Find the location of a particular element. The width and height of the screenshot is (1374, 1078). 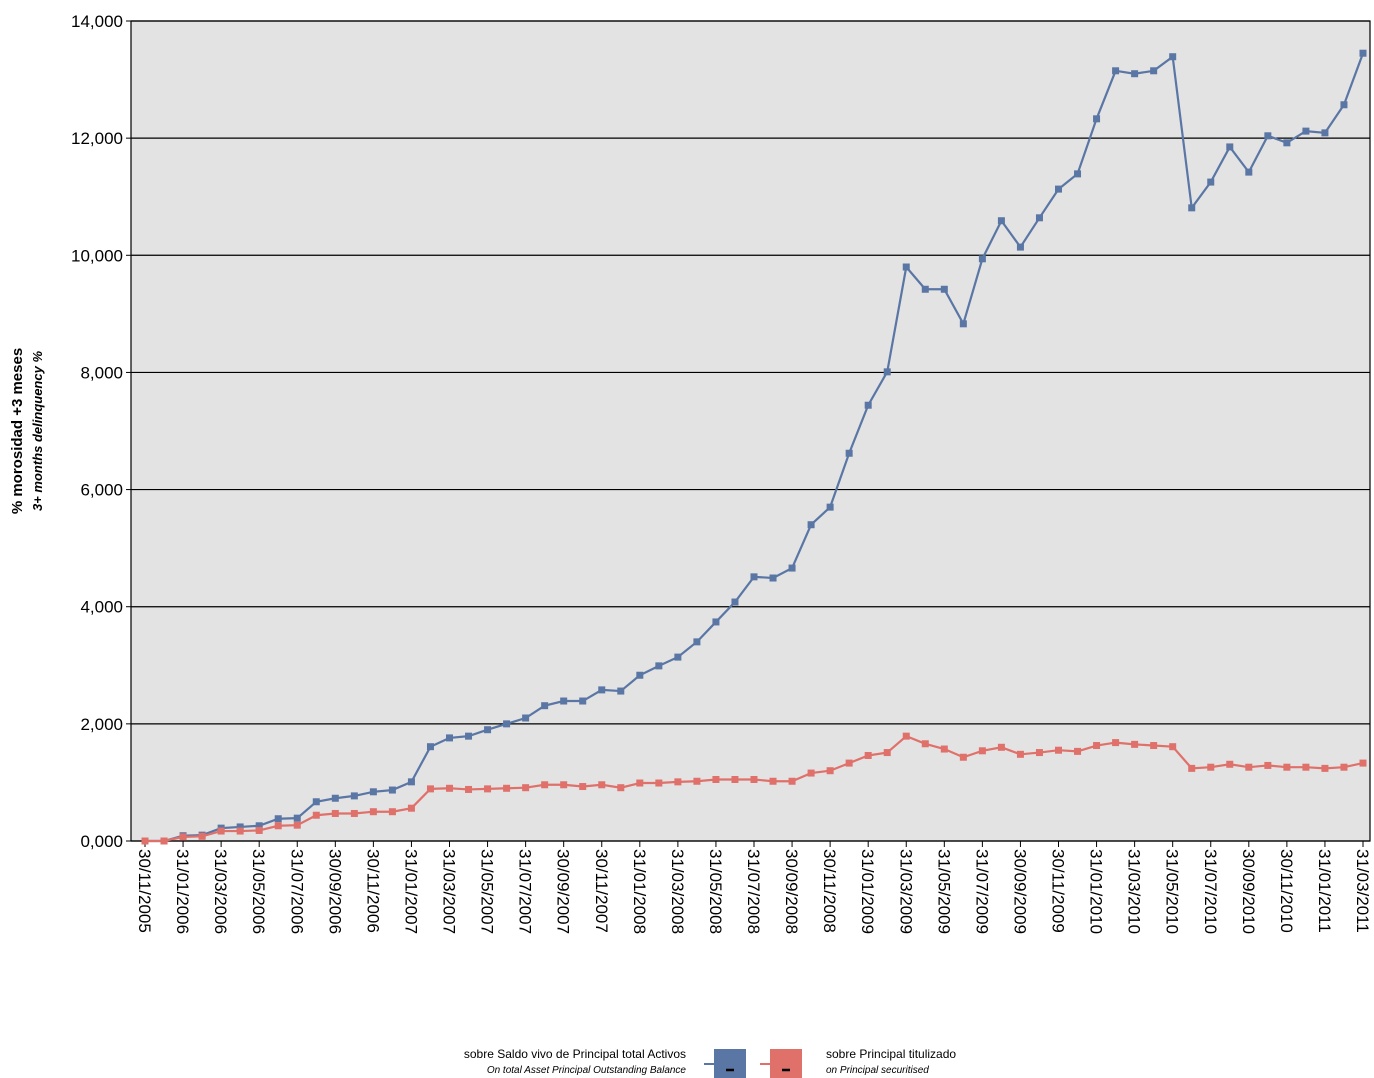

x-tick-label: 30/11/2006 is located at coordinates (372, 891).